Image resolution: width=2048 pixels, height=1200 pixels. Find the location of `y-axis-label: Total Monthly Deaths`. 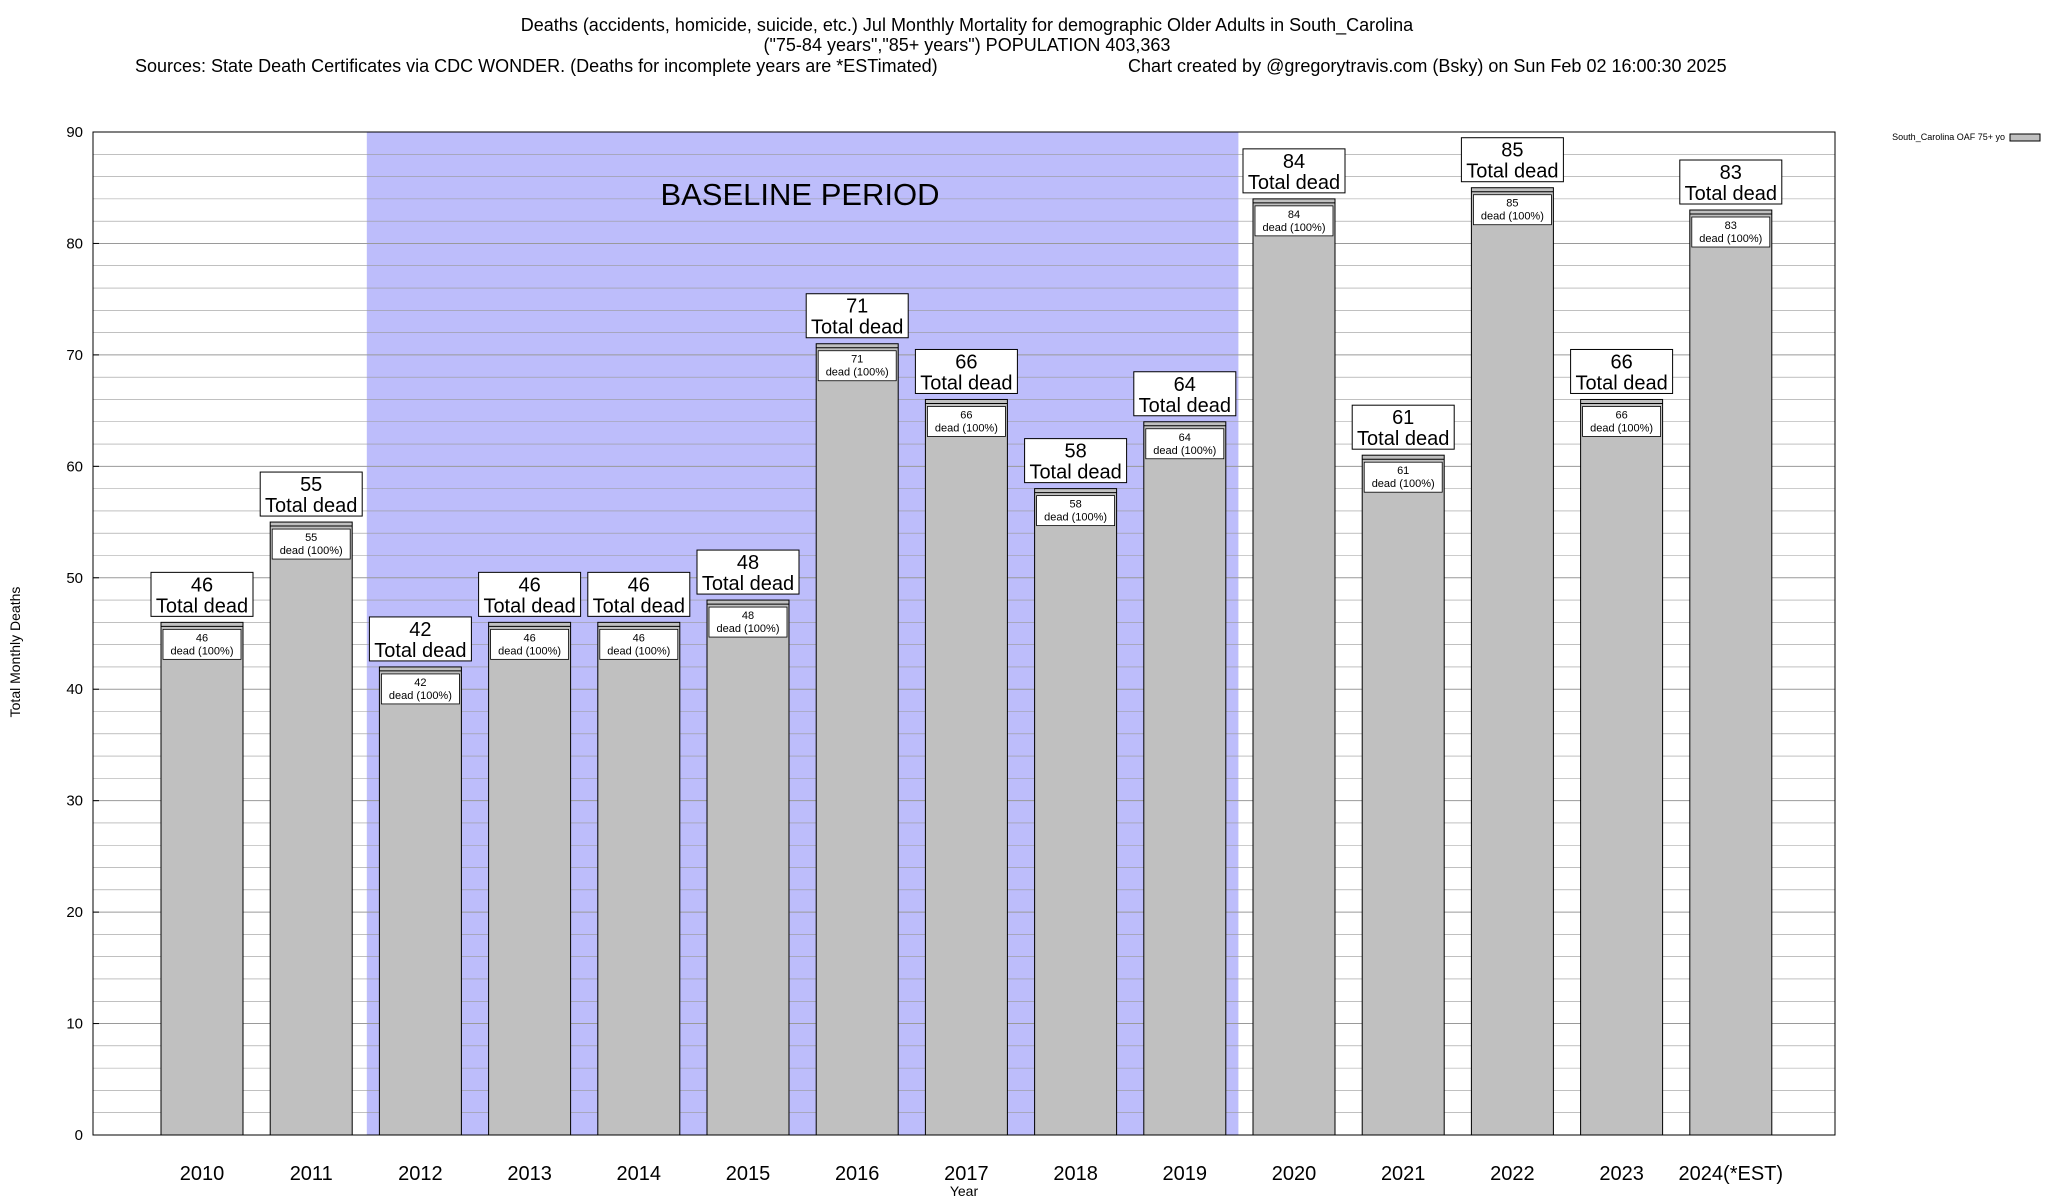

y-axis-label: Total Monthly Deaths is located at coordinates (15, 652).